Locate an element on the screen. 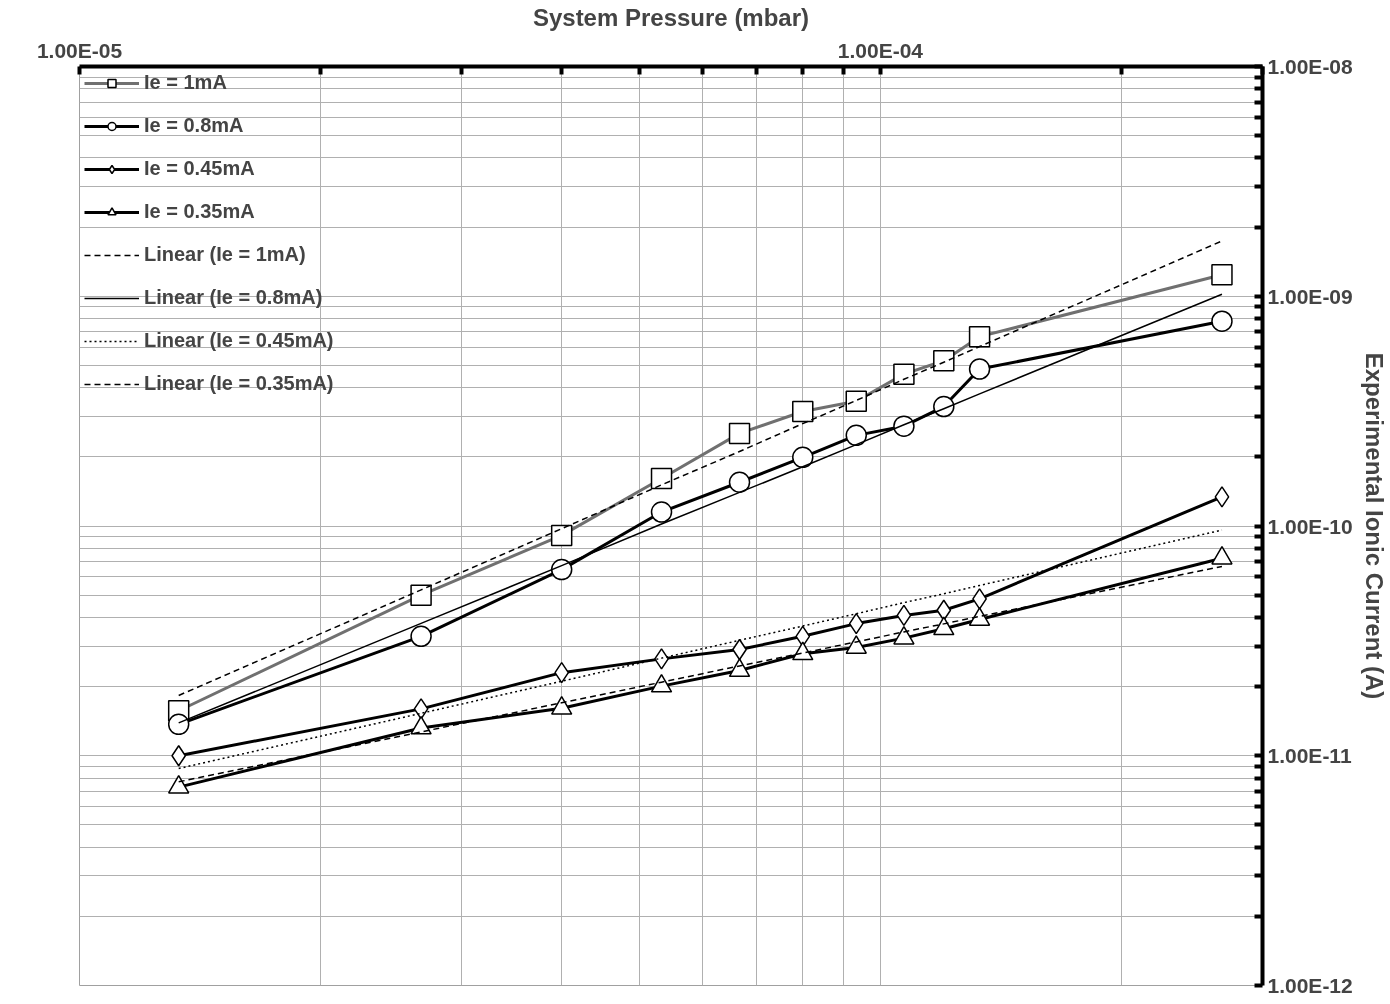  y-tick-label: 1.00E-11 is located at coordinates (1309, 756).